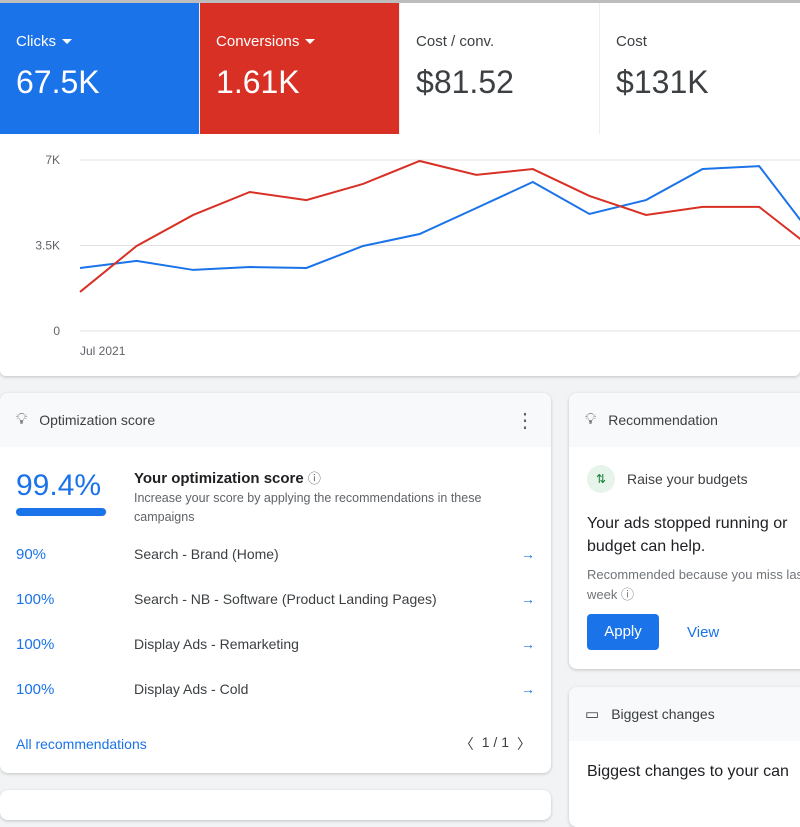 The width and height of the screenshot is (800, 827). What do you see at coordinates (52, 160) in the screenshot?
I see `y-tick-label: 7K` at bounding box center [52, 160].